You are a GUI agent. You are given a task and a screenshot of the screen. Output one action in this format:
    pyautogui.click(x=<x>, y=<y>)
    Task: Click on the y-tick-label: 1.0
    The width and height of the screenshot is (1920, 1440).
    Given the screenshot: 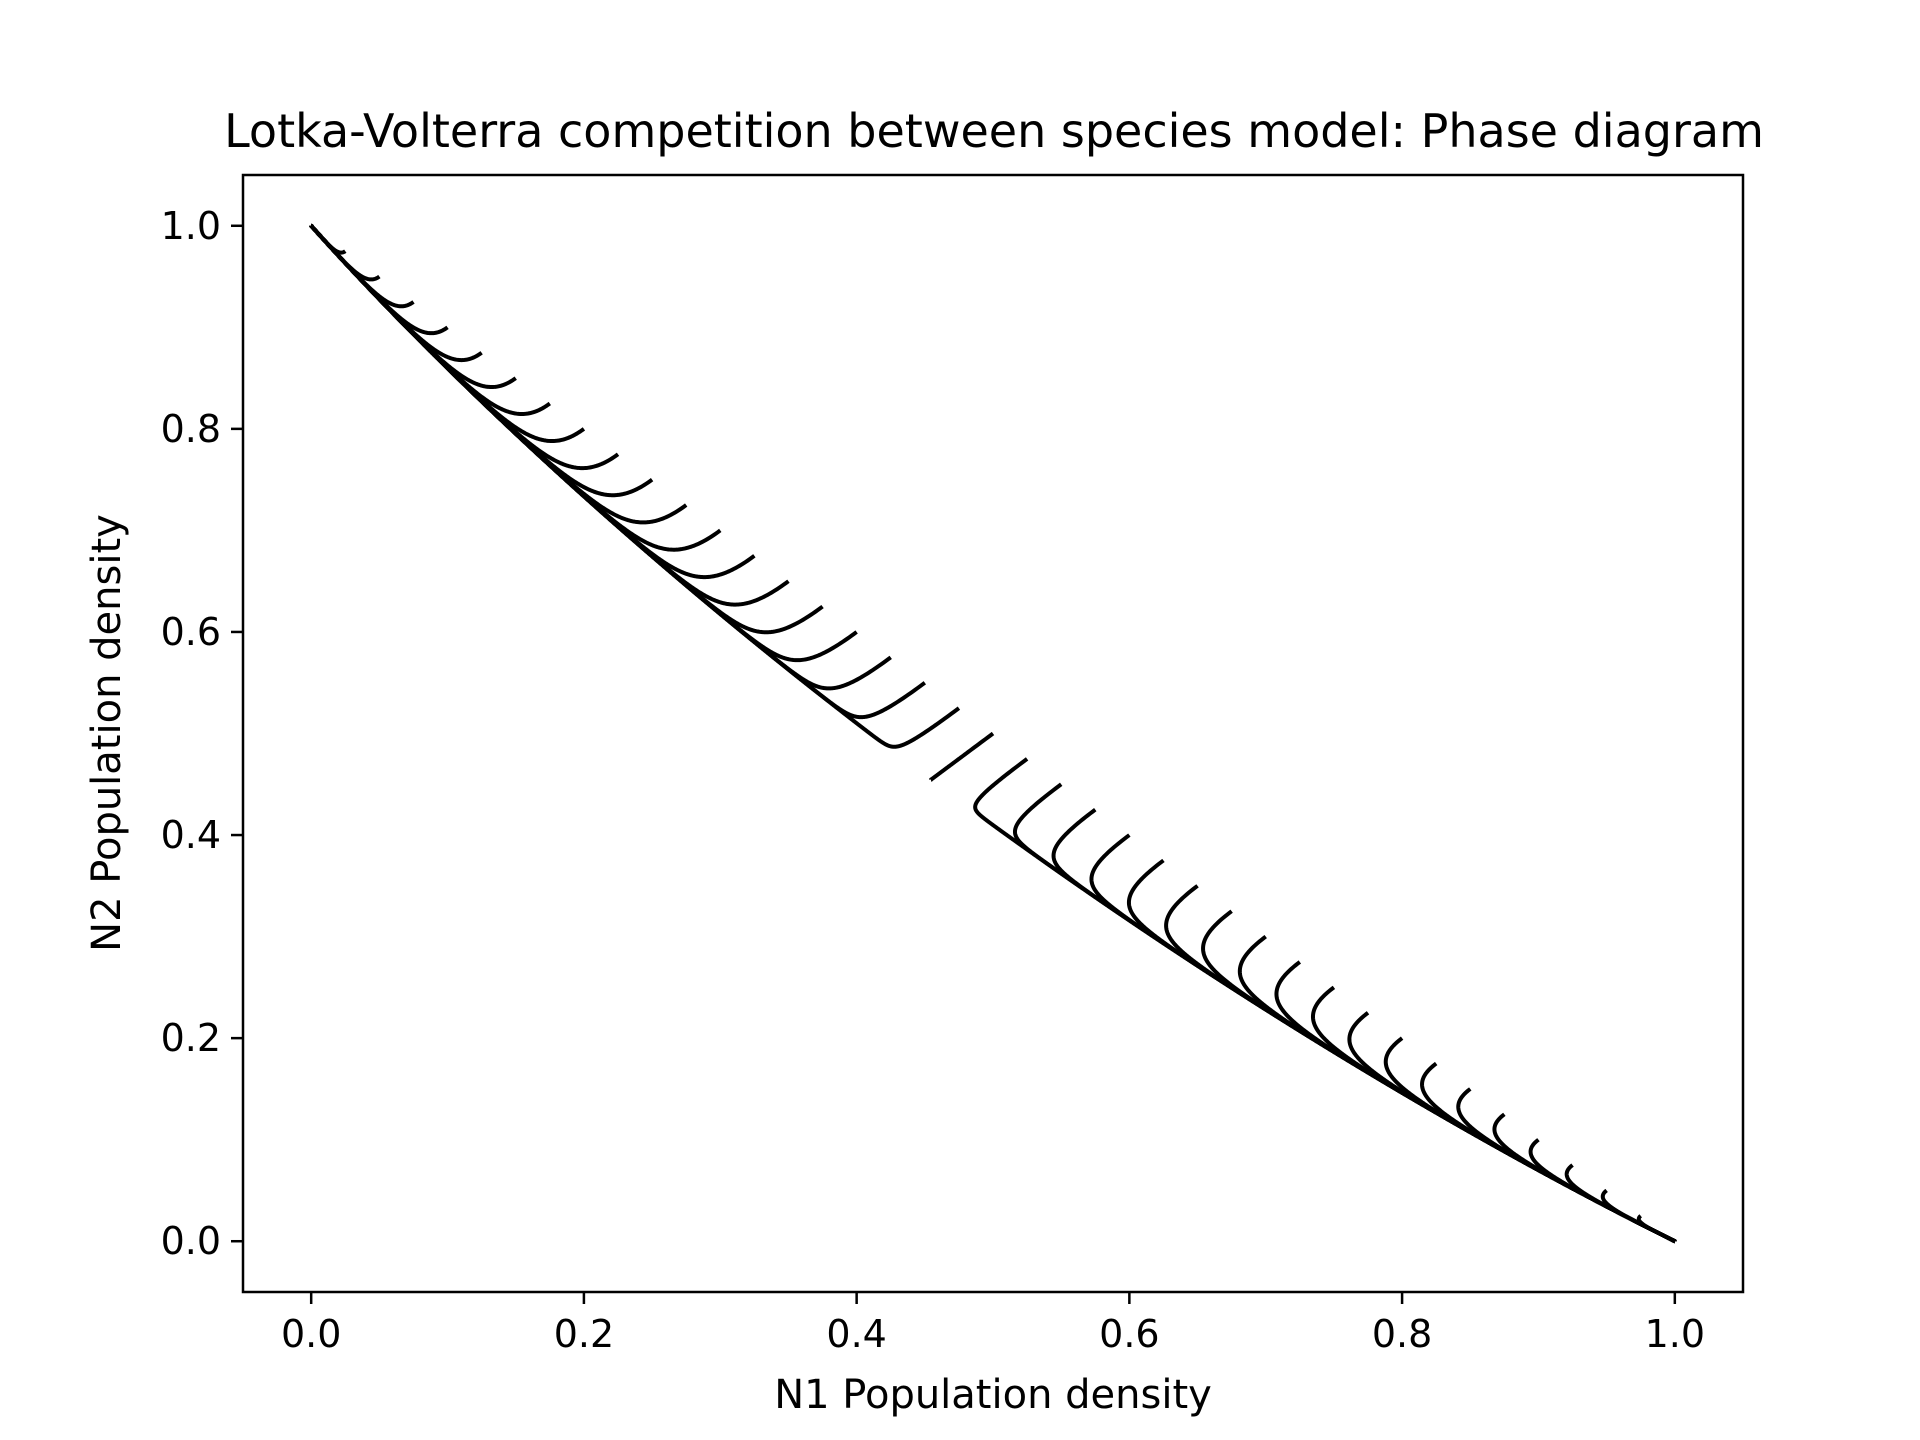 What is the action you would take?
    pyautogui.click(x=191, y=226)
    